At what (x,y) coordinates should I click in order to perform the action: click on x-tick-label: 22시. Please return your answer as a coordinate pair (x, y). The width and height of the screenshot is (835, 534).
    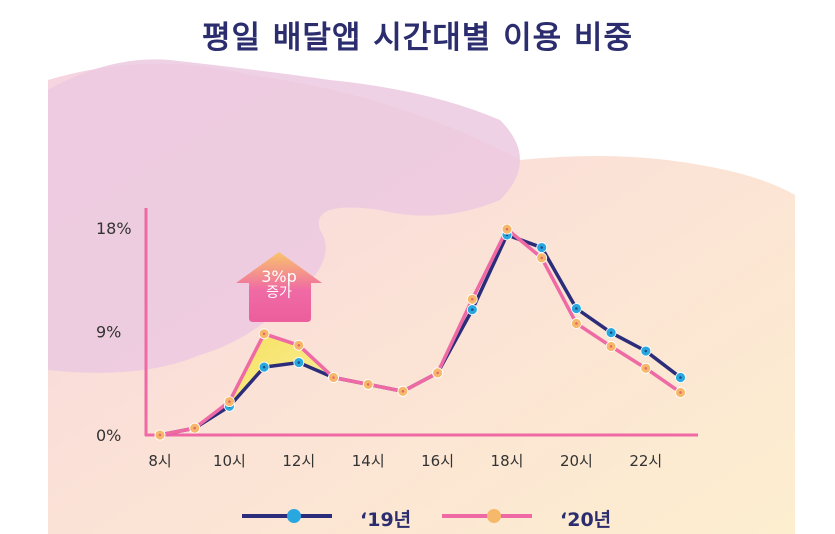
    Looking at the image, I should click on (645, 461).